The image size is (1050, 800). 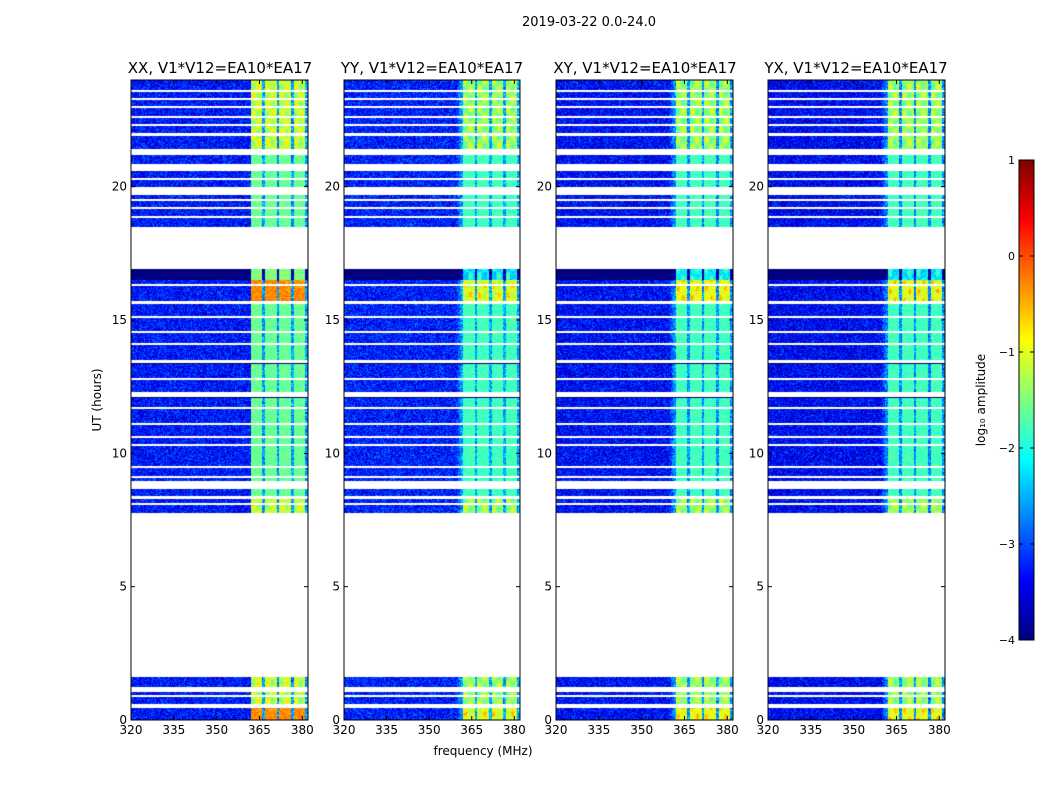 I want to click on y-axis-label: UT (hours), so click(x=97, y=399).